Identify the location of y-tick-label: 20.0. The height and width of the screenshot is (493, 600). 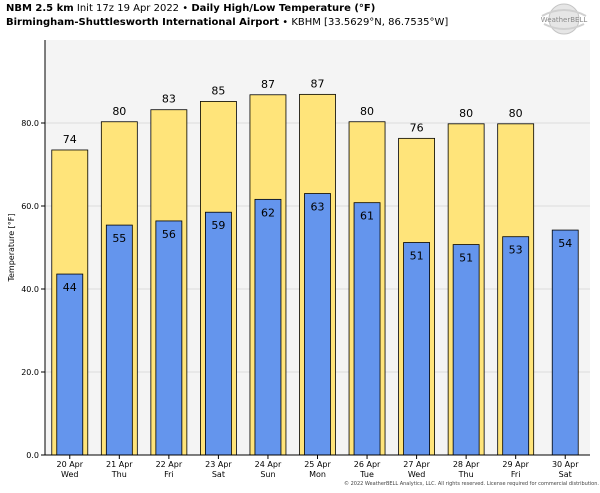
(30, 372).